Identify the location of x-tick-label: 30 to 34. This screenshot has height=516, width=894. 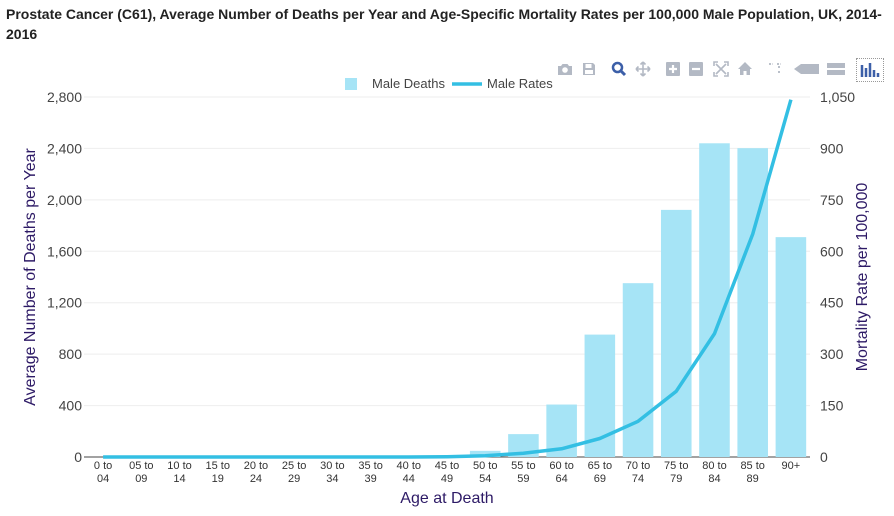
(332, 472).